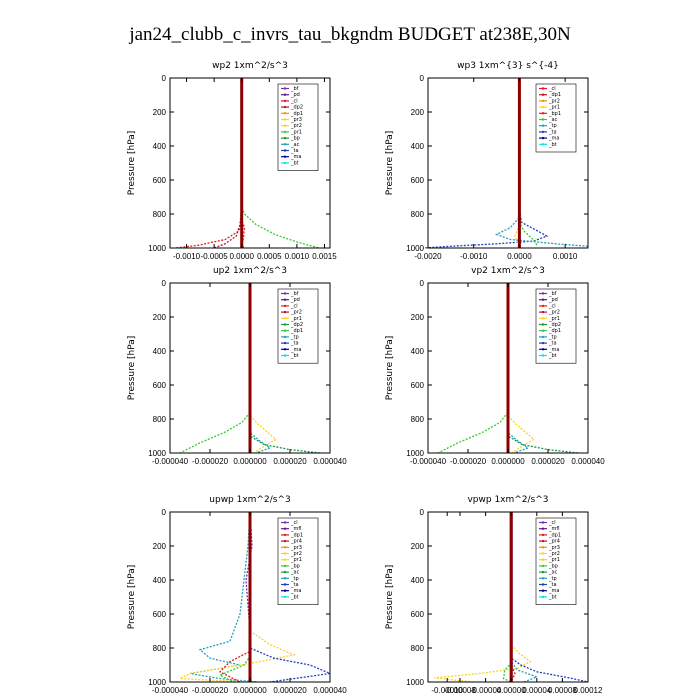  I want to click on wp3-plot-frame, so click(508, 163).